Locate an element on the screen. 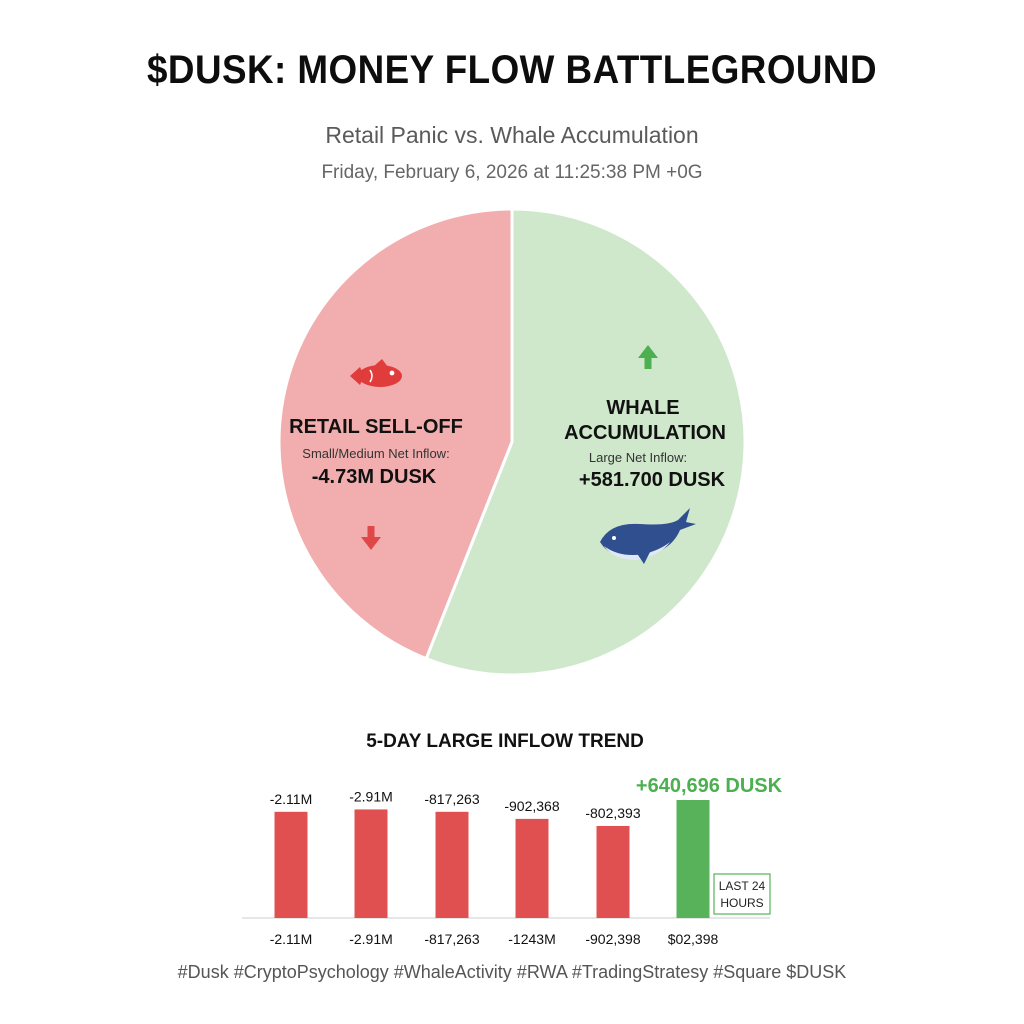 This screenshot has width=1024, height=1024. chart-subtitle: Retail Panic vs. Whale Accumulation is located at coordinates (512, 135).